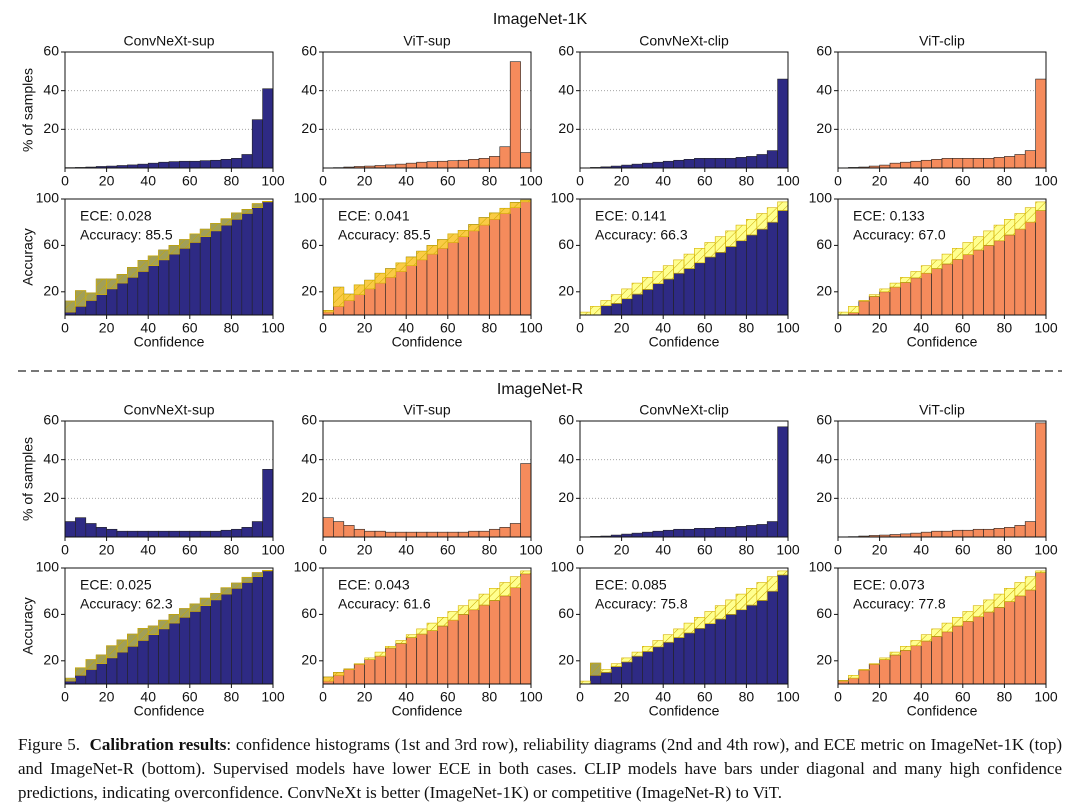 The width and height of the screenshot is (1080, 805). Describe the element at coordinates (48, 567) in the screenshot. I see `y-tick-label: 100` at that location.